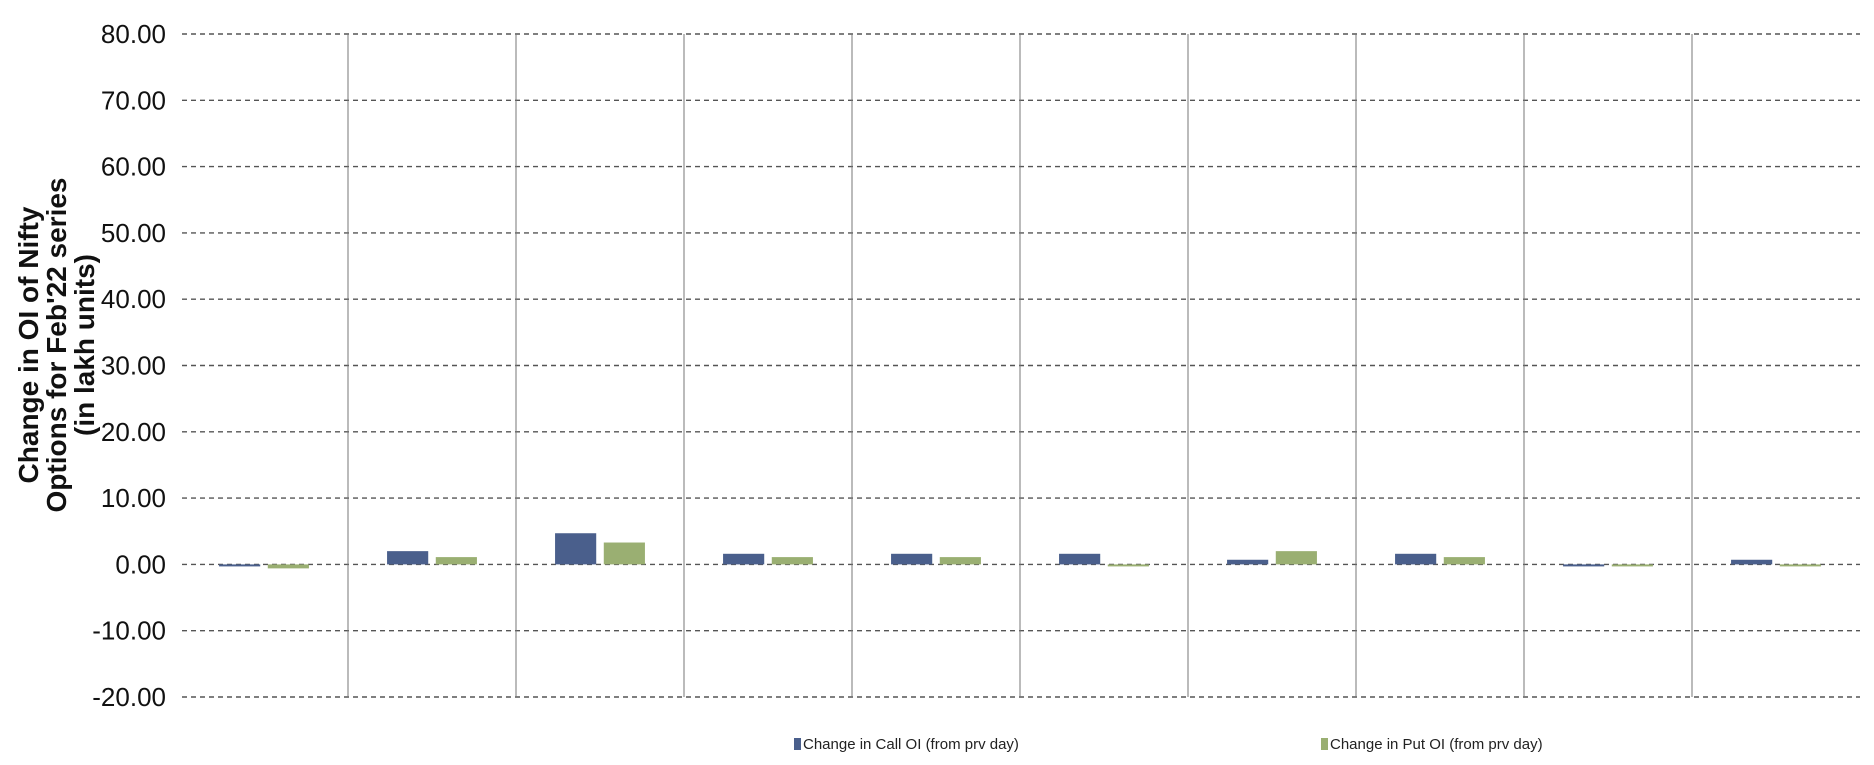  Describe the element at coordinates (133, 100) in the screenshot. I see `y-tick-label: 70.00` at that location.